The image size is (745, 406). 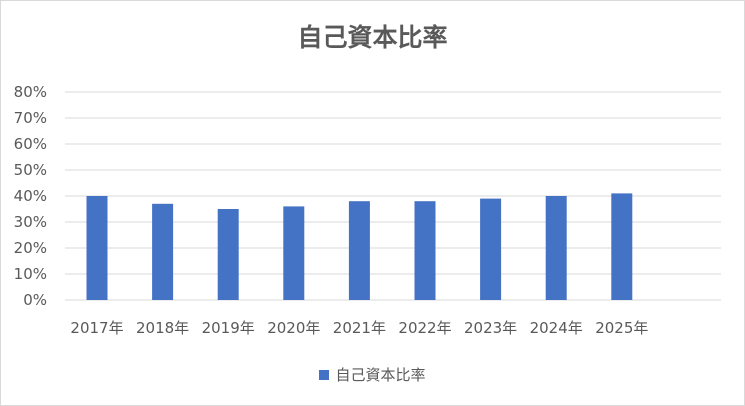 I want to click on y-tick-label: 20%, so click(x=30, y=248).